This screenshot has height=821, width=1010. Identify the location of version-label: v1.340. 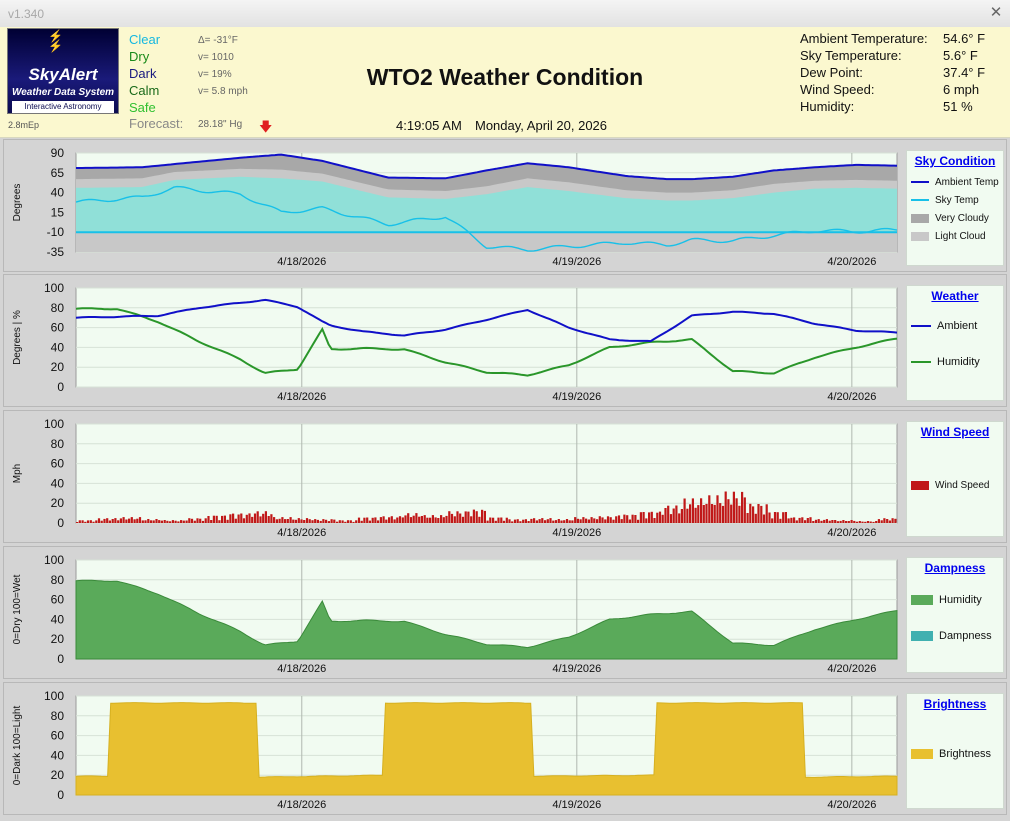
(26, 14).